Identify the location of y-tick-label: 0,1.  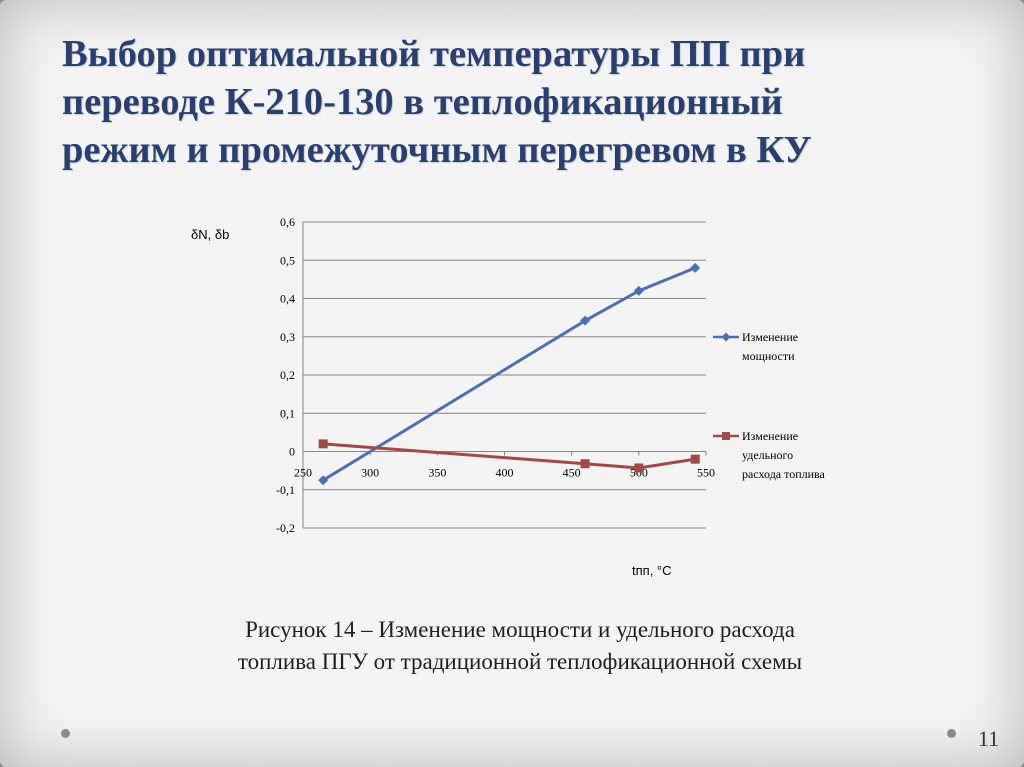
(287, 413).